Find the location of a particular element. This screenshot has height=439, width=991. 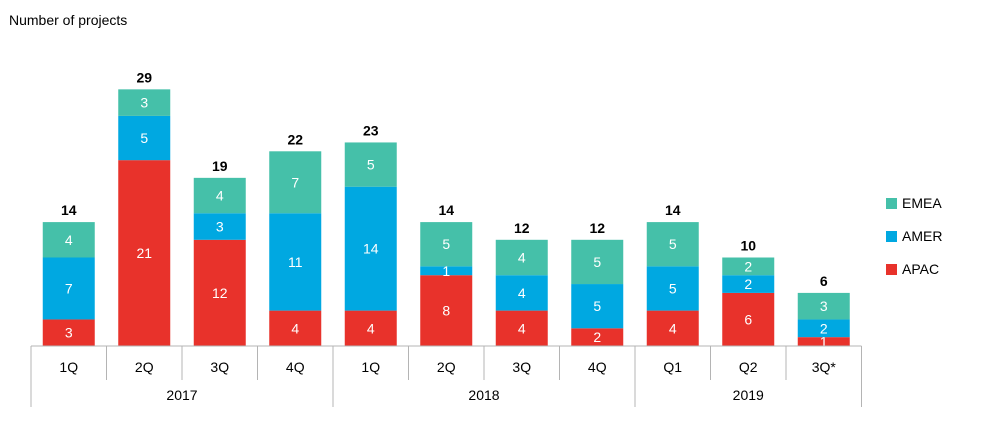

legend-swatch-apac is located at coordinates (891, 269).